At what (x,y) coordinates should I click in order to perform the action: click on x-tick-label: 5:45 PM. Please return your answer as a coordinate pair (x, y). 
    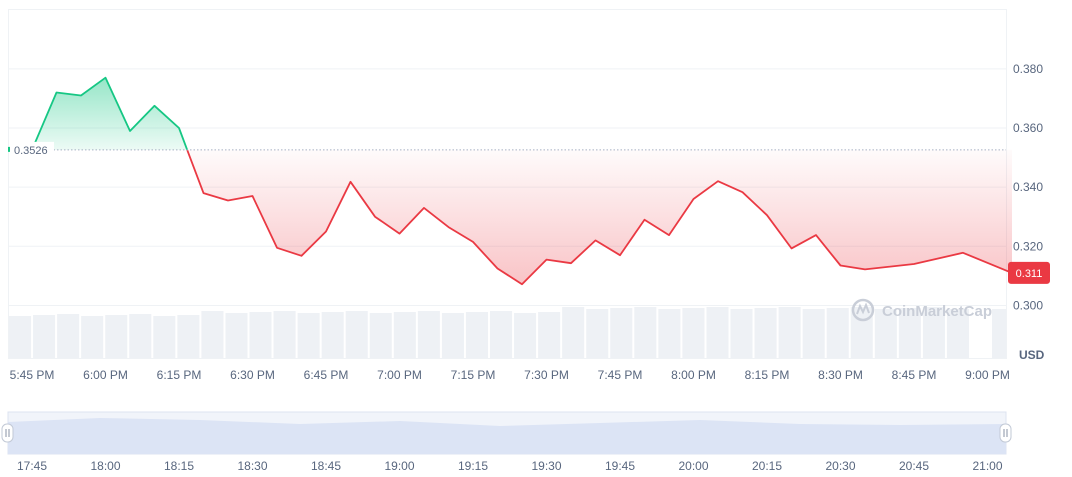
    Looking at the image, I should click on (32, 375).